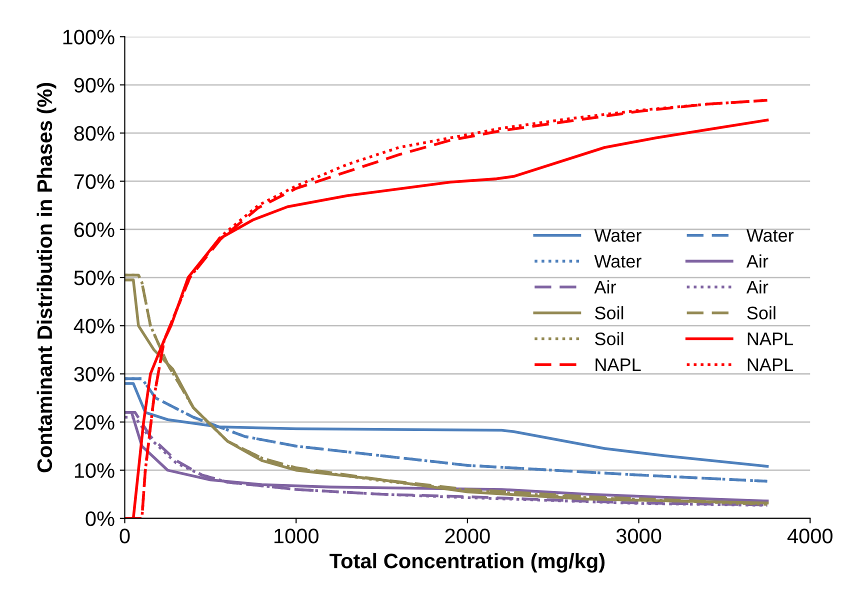  I want to click on y-tick-label: 50%, so click(94, 278).